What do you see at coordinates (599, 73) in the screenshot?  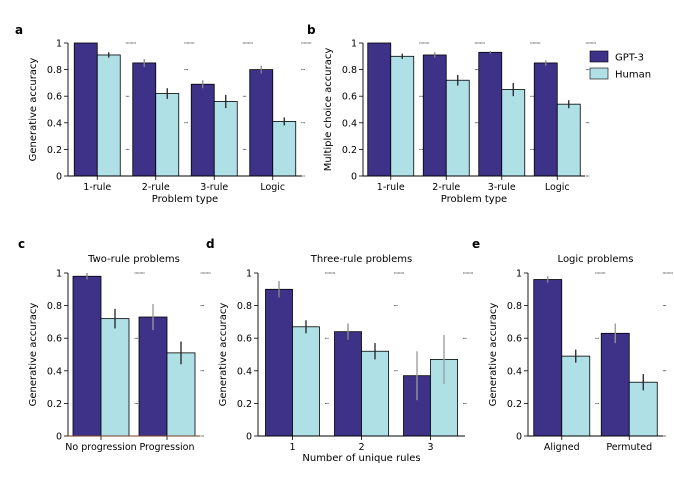 I see `legend-swatch` at bounding box center [599, 73].